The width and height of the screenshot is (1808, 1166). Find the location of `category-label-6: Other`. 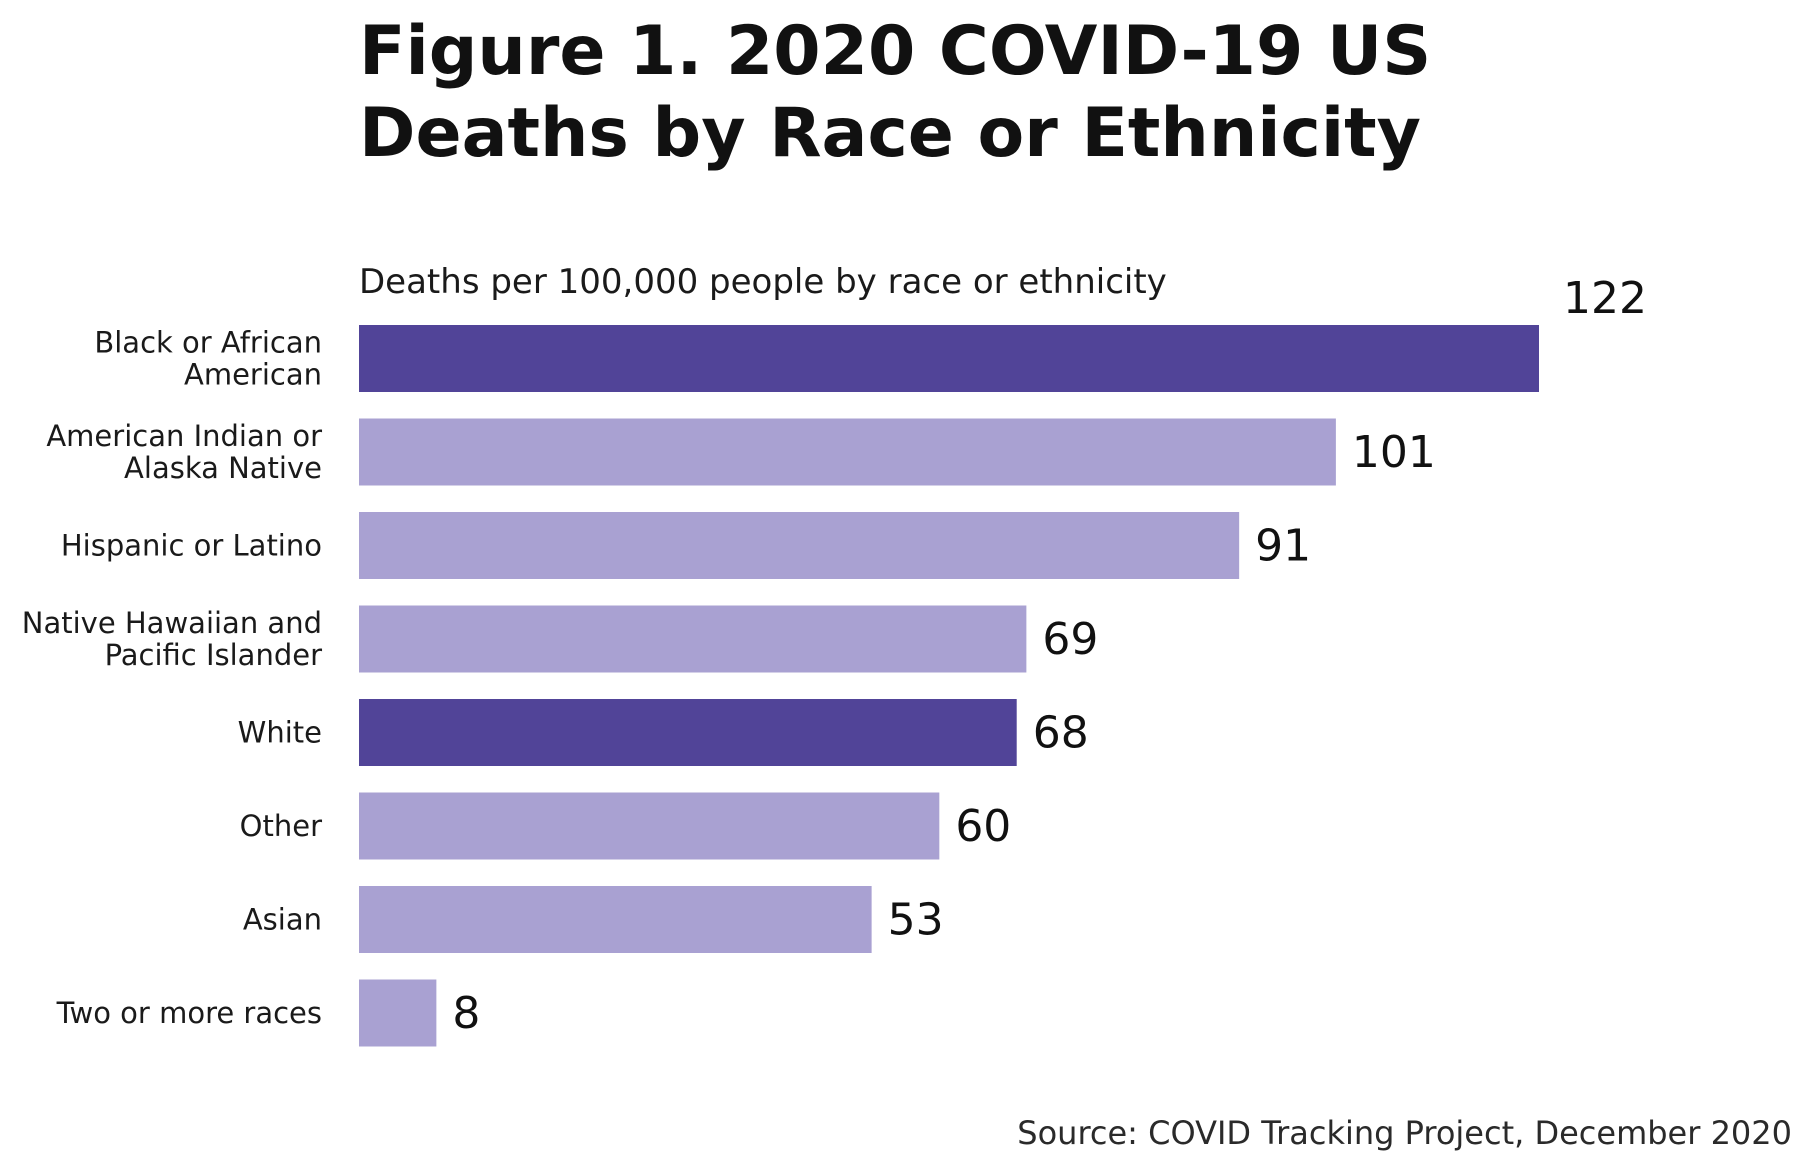

category-label-6: Other is located at coordinates (281, 826).